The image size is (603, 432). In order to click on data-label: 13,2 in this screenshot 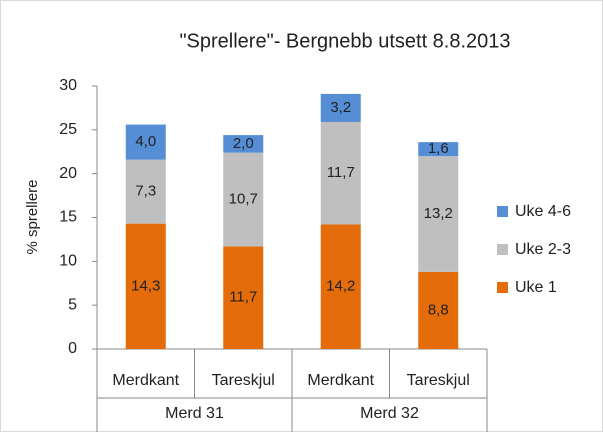, I will do `click(438, 213)`.